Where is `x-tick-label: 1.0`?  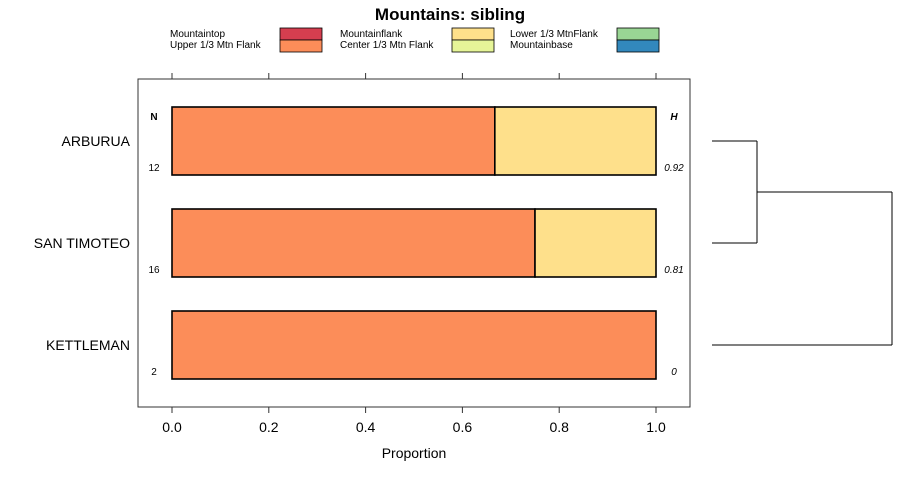
x-tick-label: 1.0 is located at coordinates (656, 427).